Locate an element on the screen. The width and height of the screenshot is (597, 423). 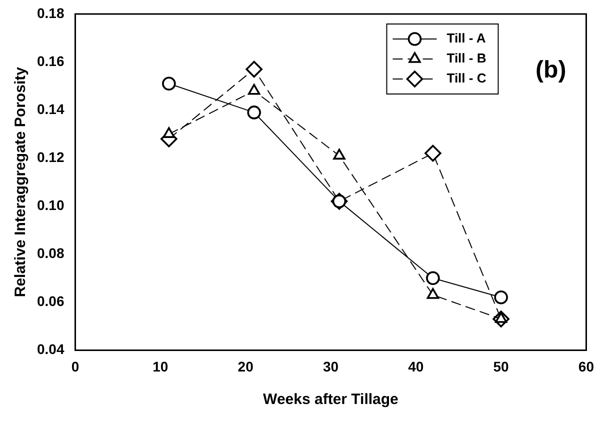
legend-label: Till - C is located at coordinates (466, 78).